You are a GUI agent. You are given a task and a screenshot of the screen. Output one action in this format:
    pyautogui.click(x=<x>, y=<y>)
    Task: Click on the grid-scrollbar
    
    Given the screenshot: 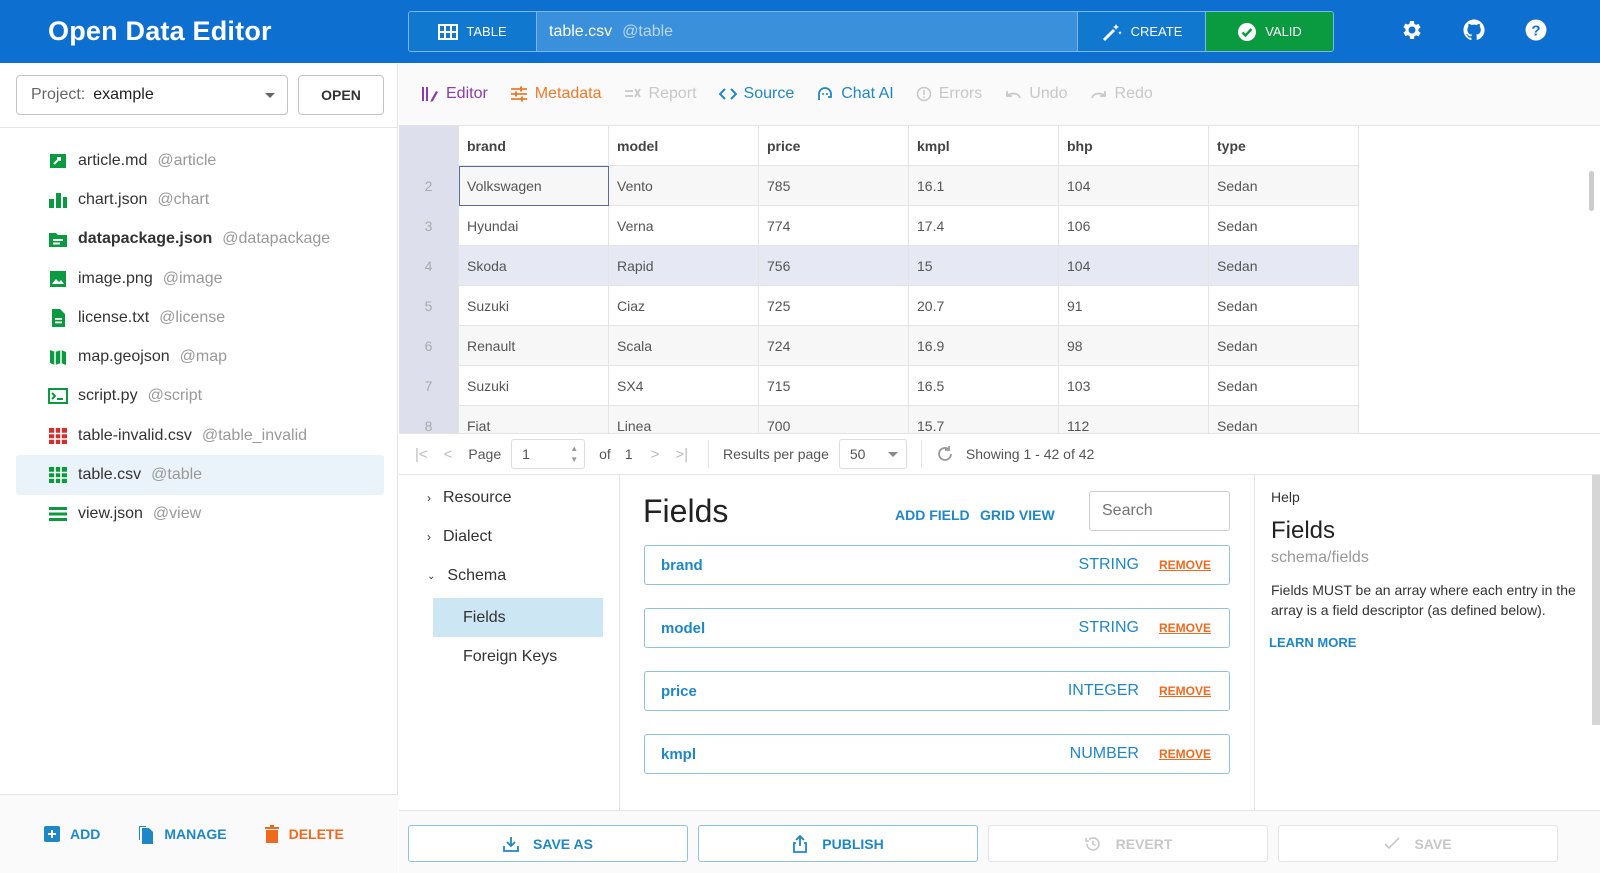 What is the action you would take?
    pyautogui.click(x=1591, y=191)
    